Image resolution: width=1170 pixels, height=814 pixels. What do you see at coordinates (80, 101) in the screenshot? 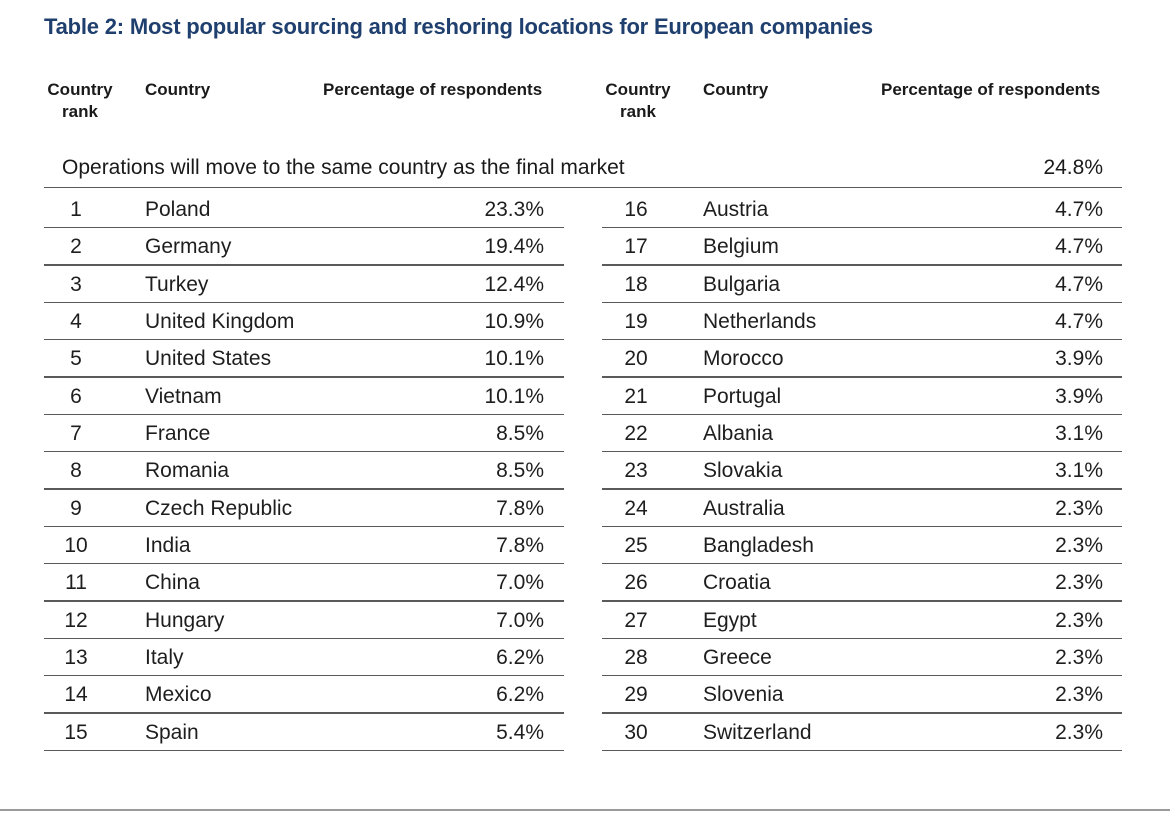
I see `header-rank-left: Country rank` at bounding box center [80, 101].